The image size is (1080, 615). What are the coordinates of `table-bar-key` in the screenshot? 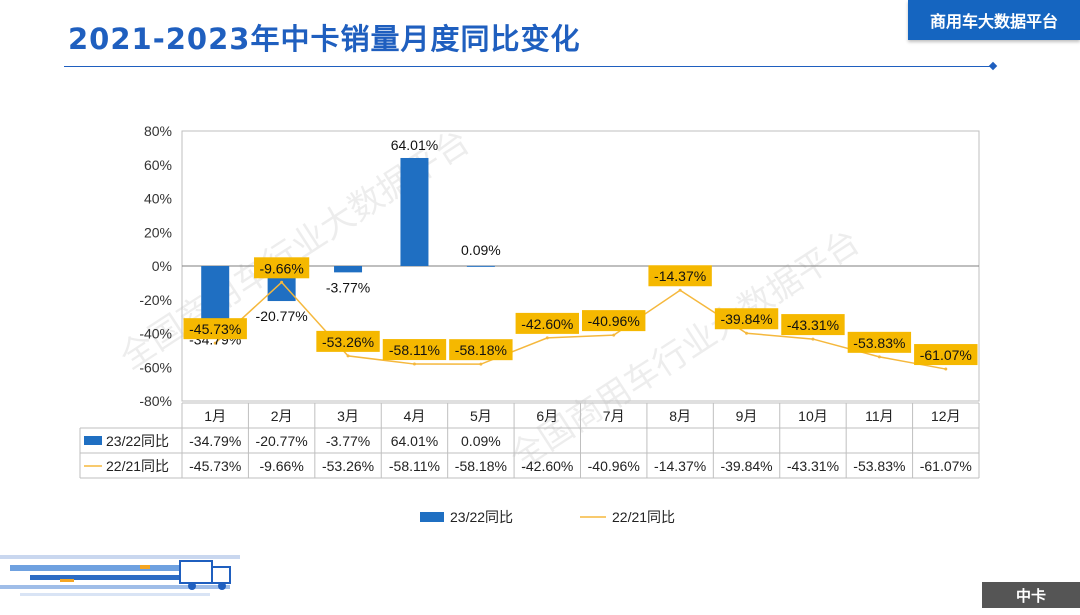 It's located at (93, 440).